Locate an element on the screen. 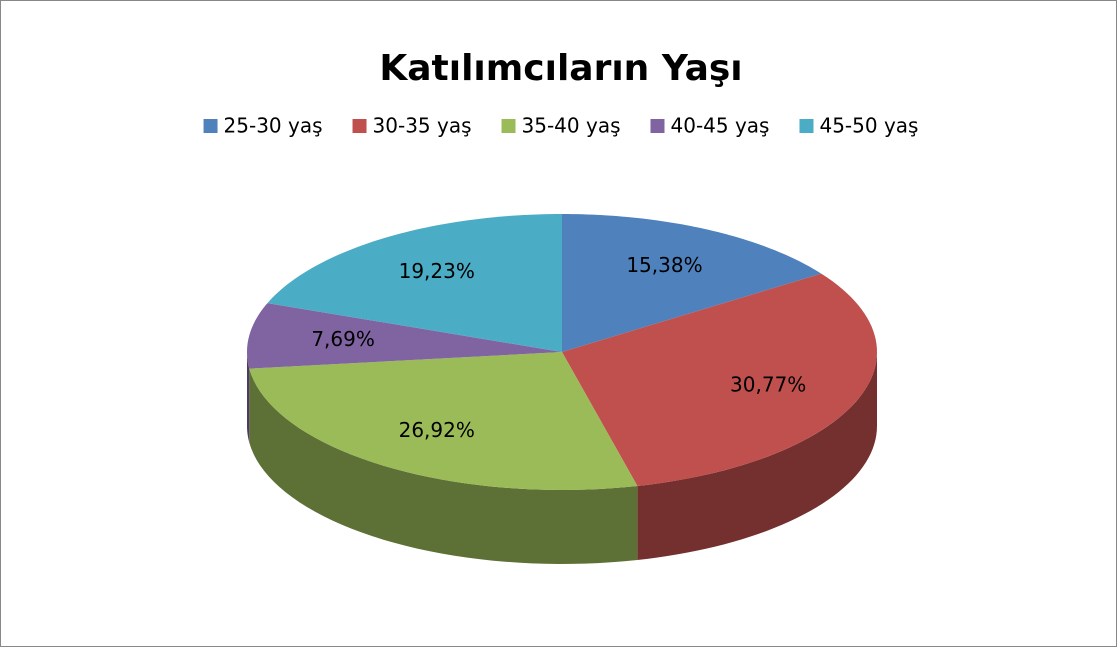 The width and height of the screenshot is (1117, 647). legend-label: 35-40 yaş is located at coordinates (571, 126).